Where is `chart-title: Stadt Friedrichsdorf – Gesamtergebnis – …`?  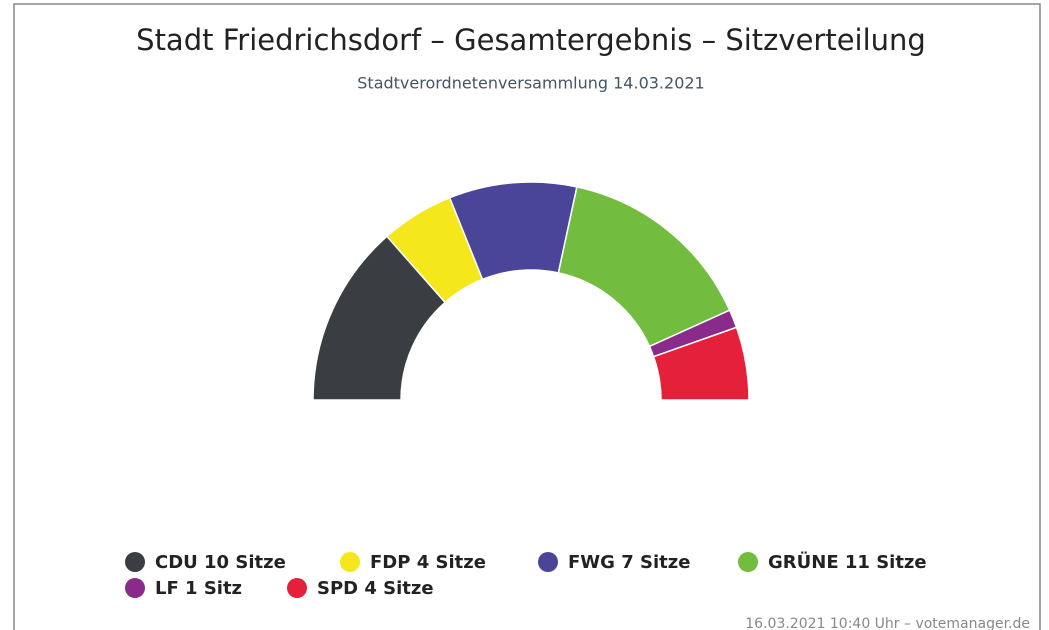 chart-title: Stadt Friedrichsdorf – Gesamtergebnis – … is located at coordinates (531, 40).